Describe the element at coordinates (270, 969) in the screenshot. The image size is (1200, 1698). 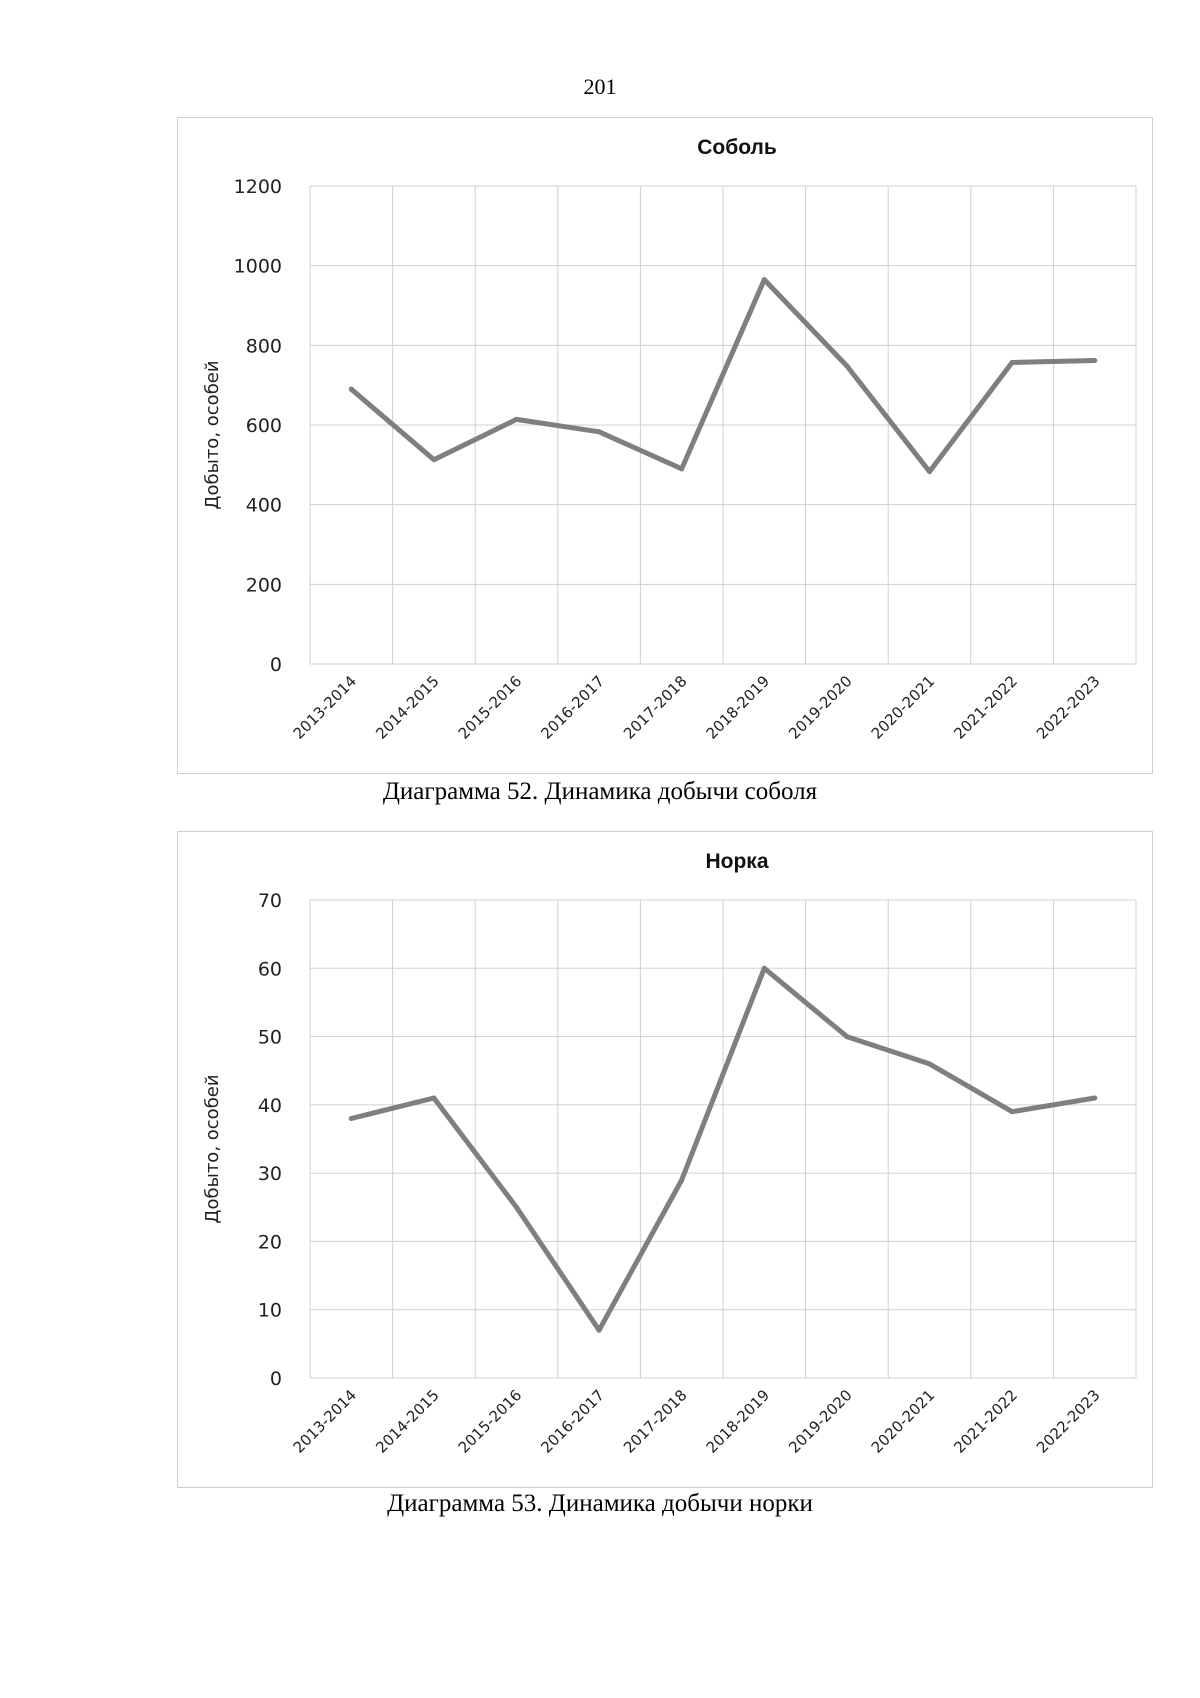
I see `mink-y-tick-label: 60` at that location.